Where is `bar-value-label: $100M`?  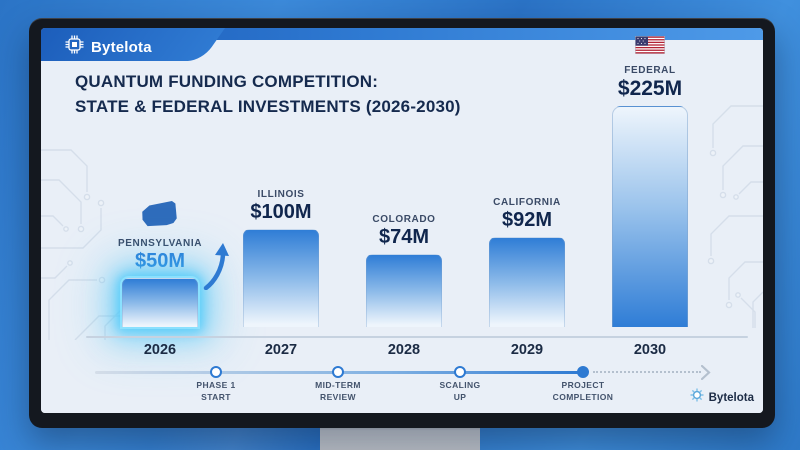
bar-value-label: $100M is located at coordinates (281, 212).